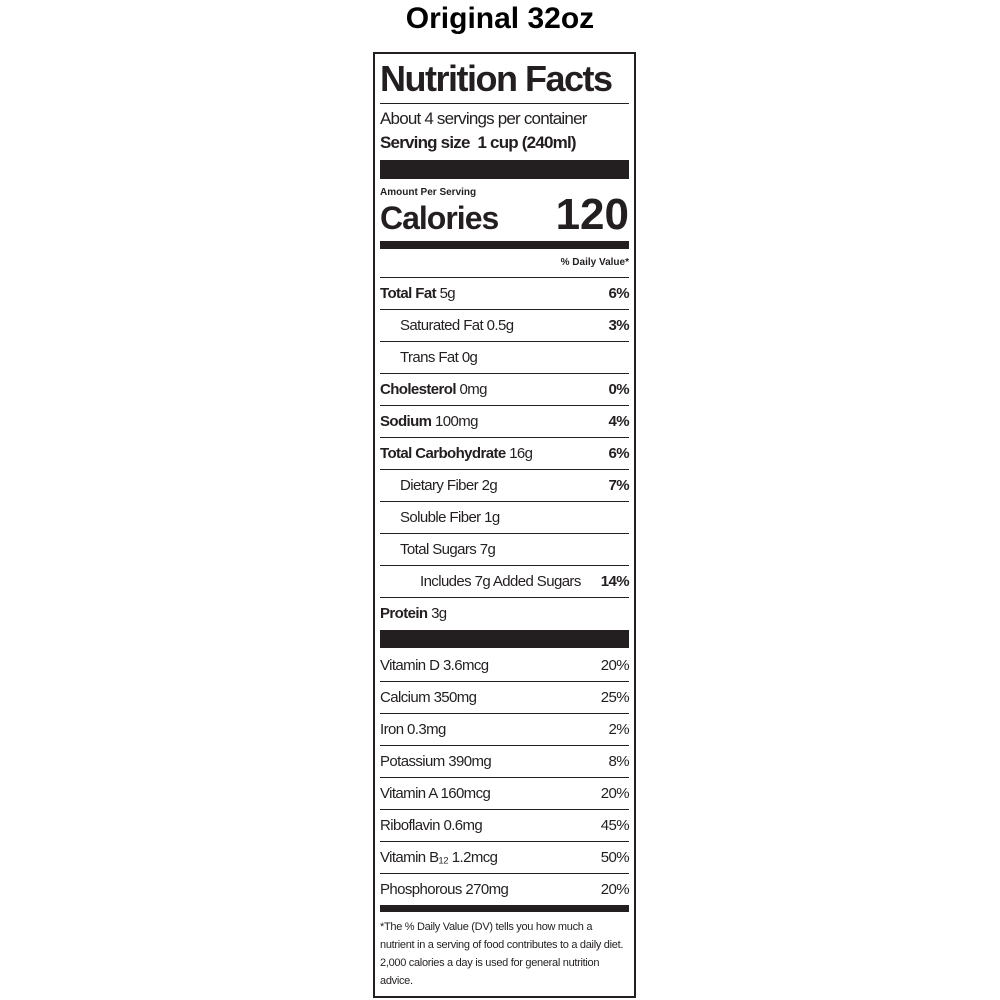 The height and width of the screenshot is (1000, 1000). I want to click on serving-size: Serving size 1 cup (240ml), so click(504, 143).